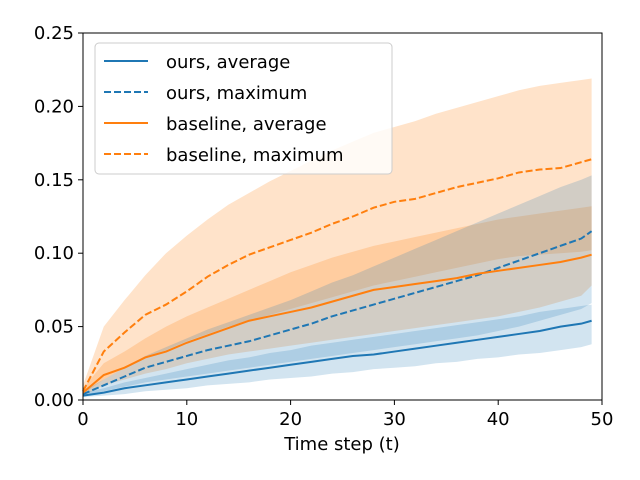 The height and width of the screenshot is (480, 640). I want to click on legend-label-baseline-maximum: baseline, maximum, so click(255, 155).